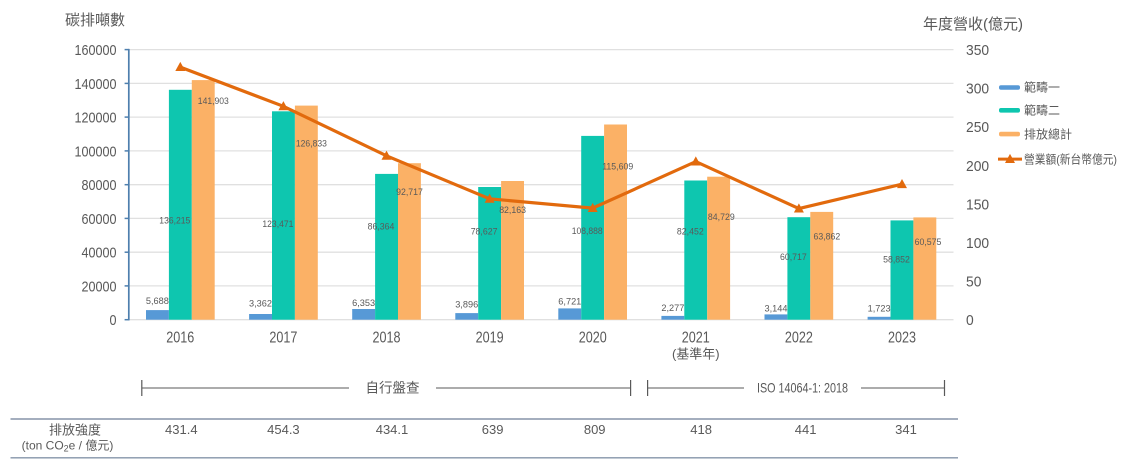 Image resolution: width=1126 pixels, height=470 pixels. Describe the element at coordinates (1042, 110) in the screenshot. I see `svg-text: 範疇二` at that location.